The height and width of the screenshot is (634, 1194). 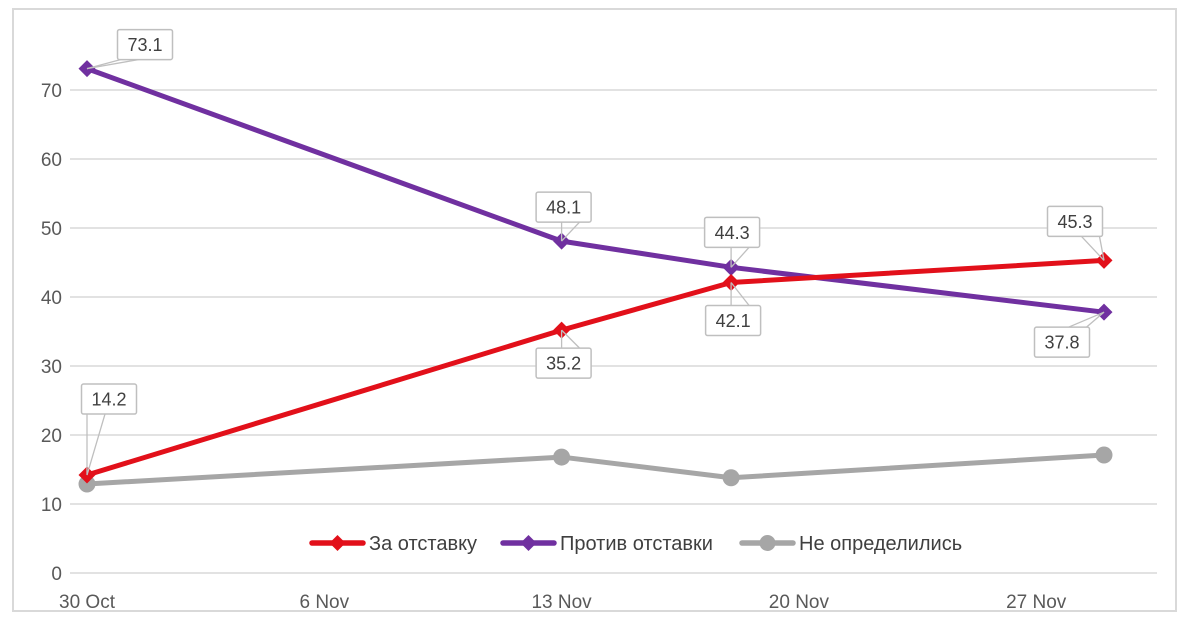 I want to click on x-tick-label-27-nov: 27 Nov, so click(x=1036, y=602).